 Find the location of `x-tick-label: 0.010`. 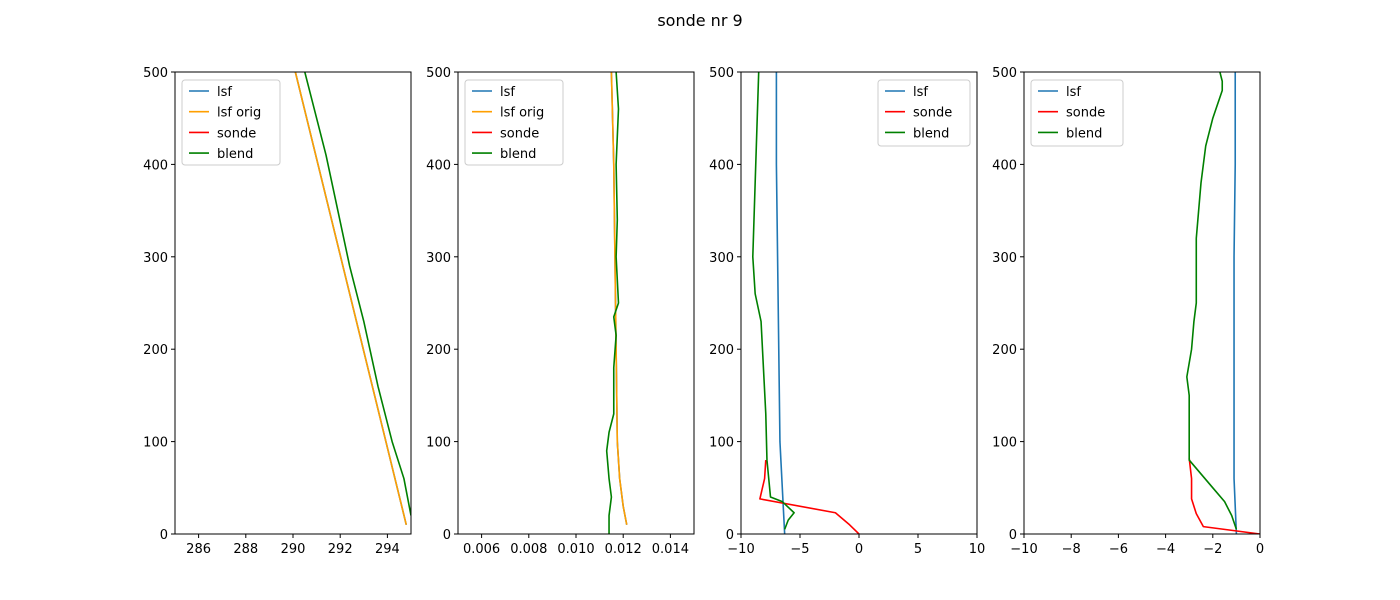

x-tick-label: 0.010 is located at coordinates (575, 549).